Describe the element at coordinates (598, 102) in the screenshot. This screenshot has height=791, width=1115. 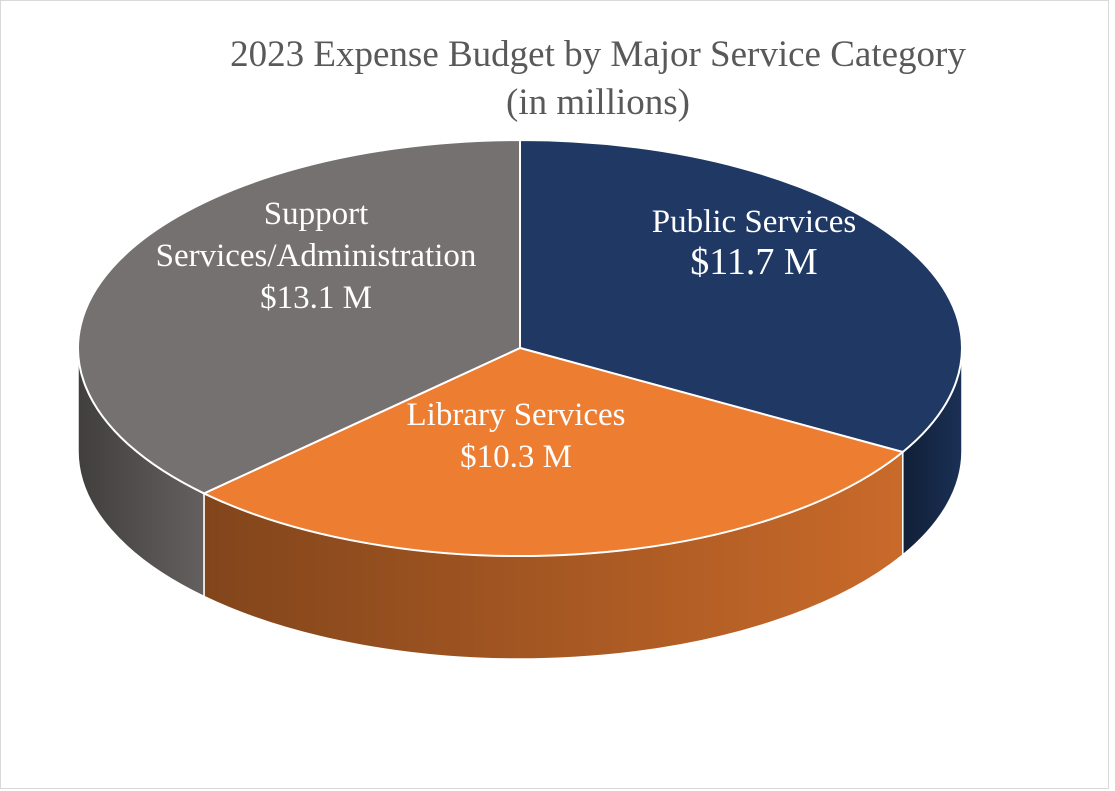
I see `chart-subtitle: (in millions)` at that location.